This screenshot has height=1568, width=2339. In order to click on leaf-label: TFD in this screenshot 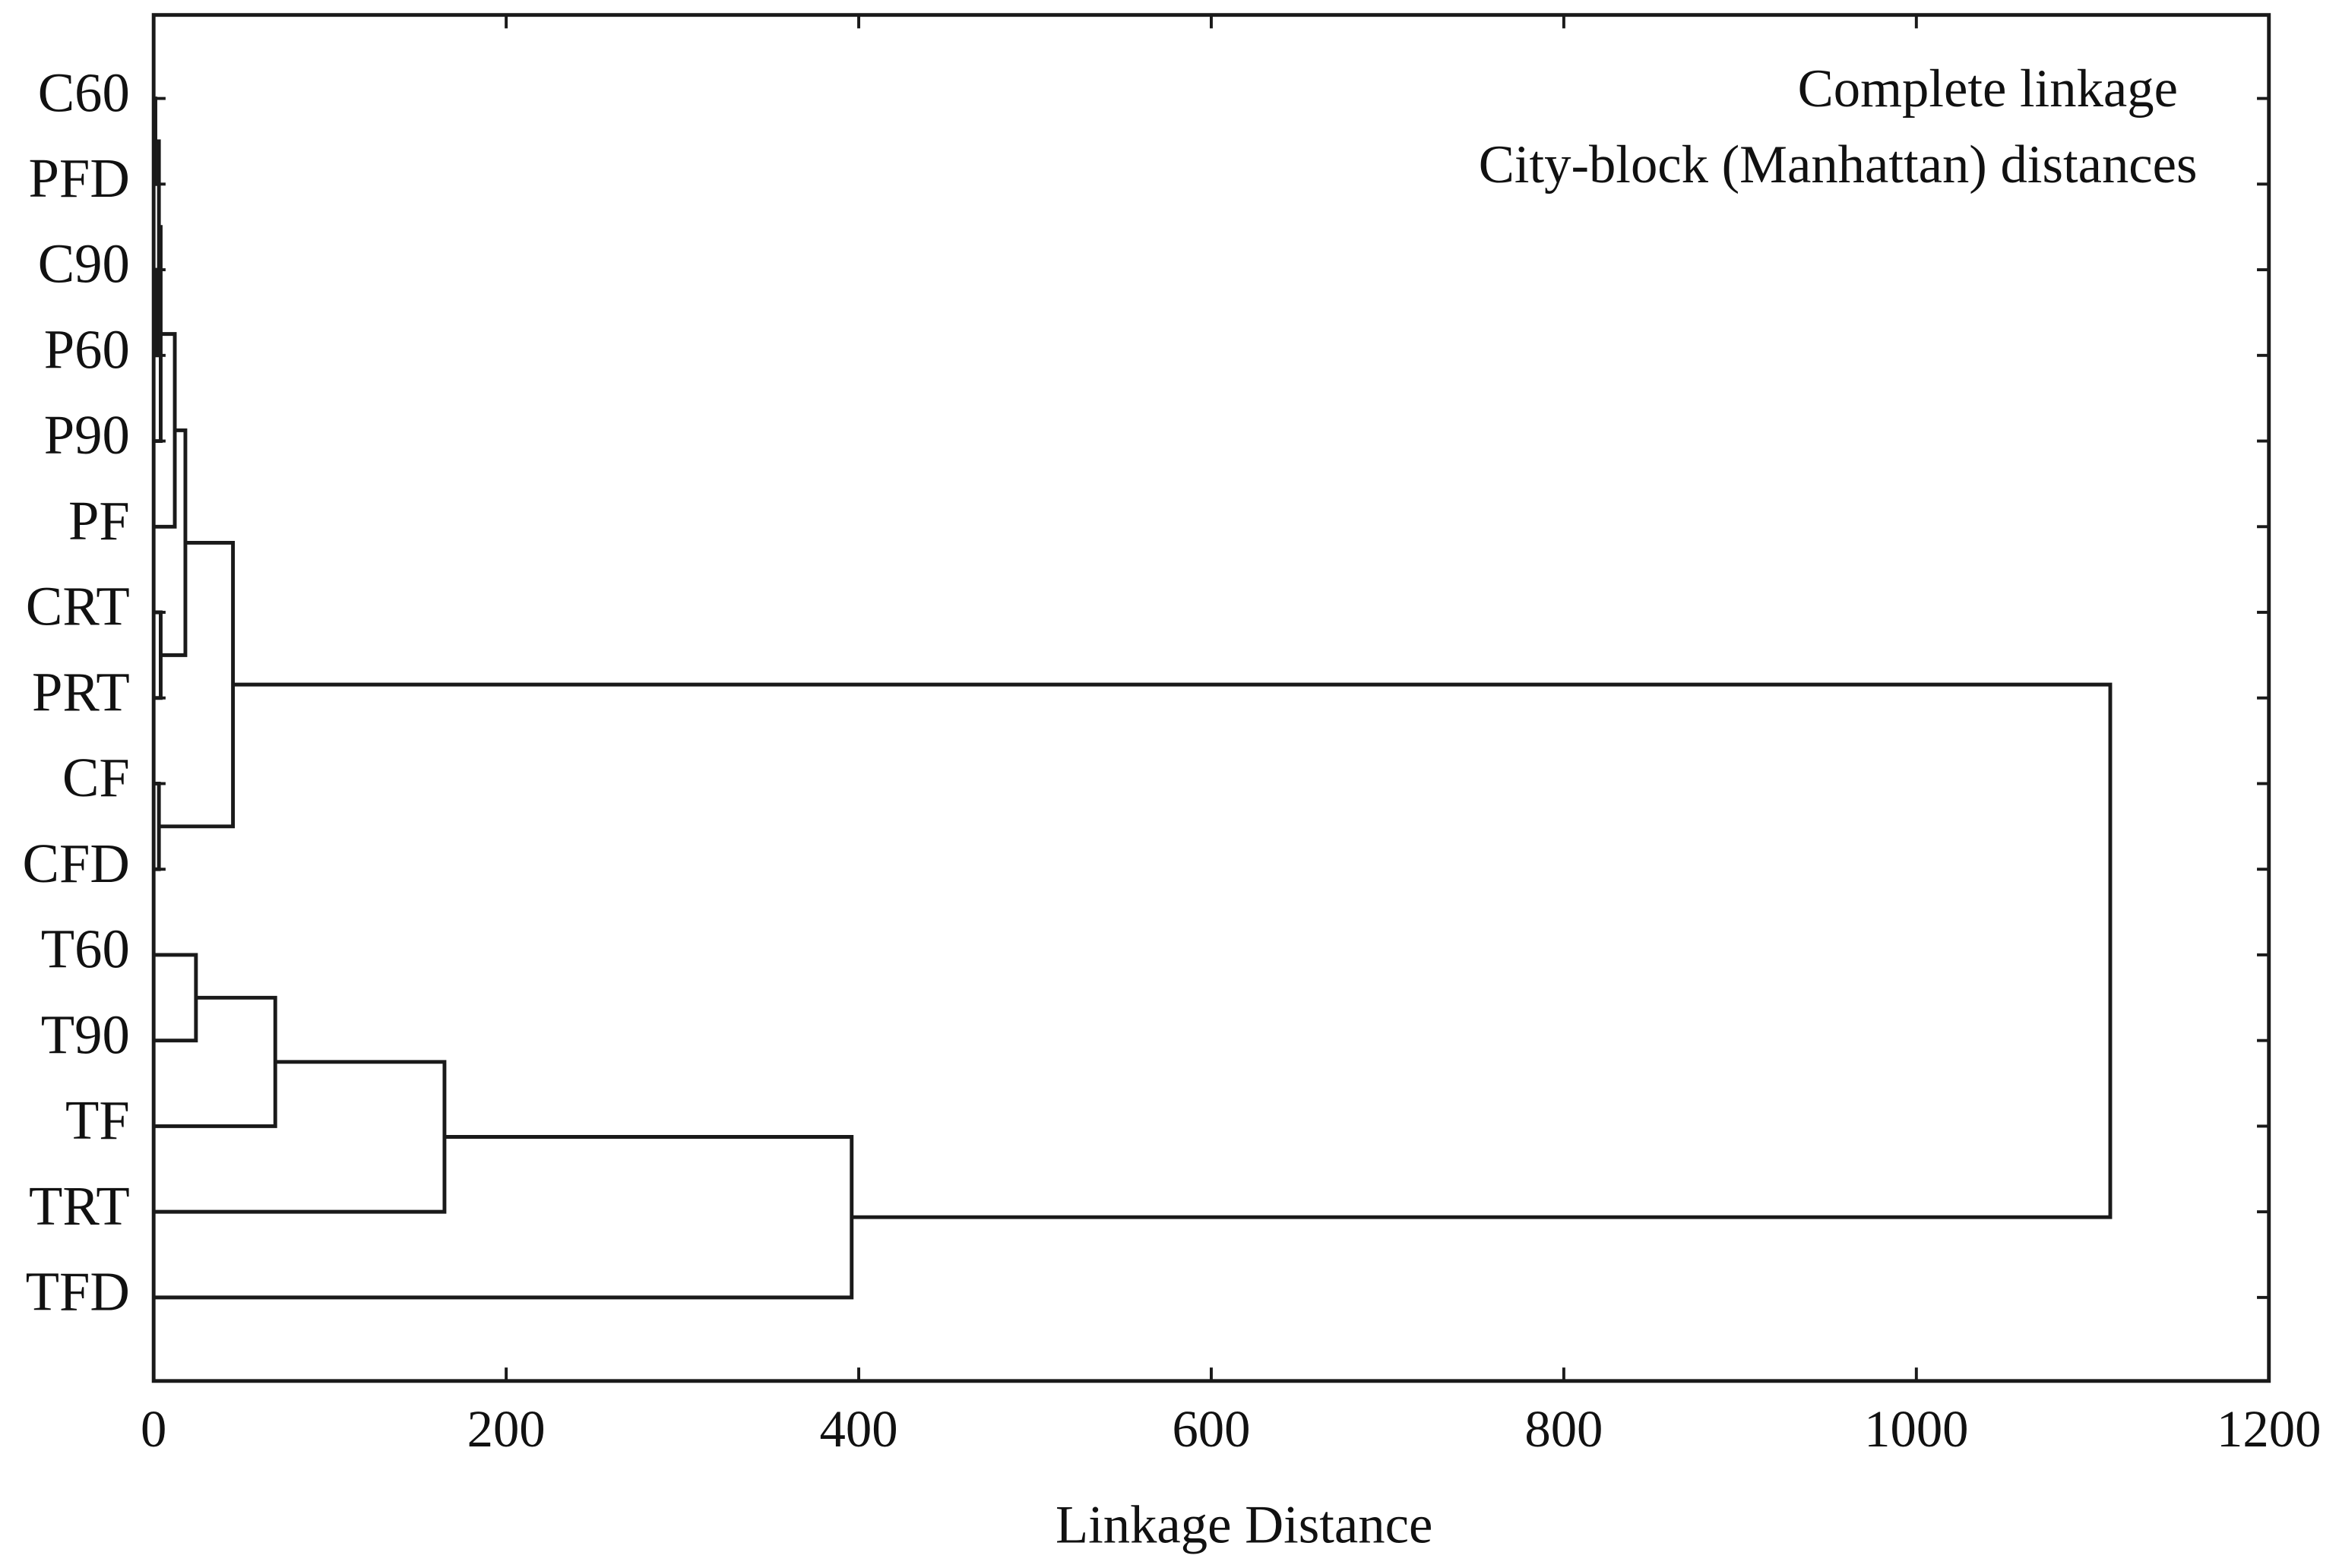, I will do `click(78, 1292)`.